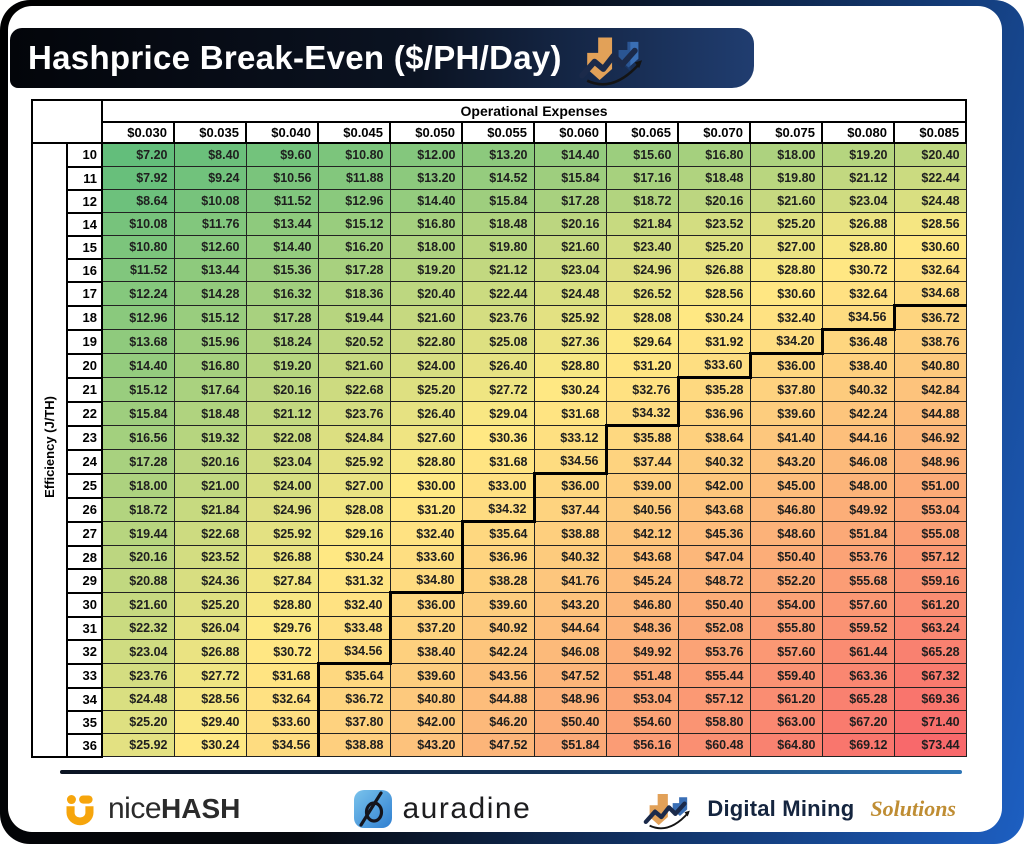 The height and width of the screenshot is (844, 1024). What do you see at coordinates (138, 317) in the screenshot?
I see `value-cell: $12.96` at bounding box center [138, 317].